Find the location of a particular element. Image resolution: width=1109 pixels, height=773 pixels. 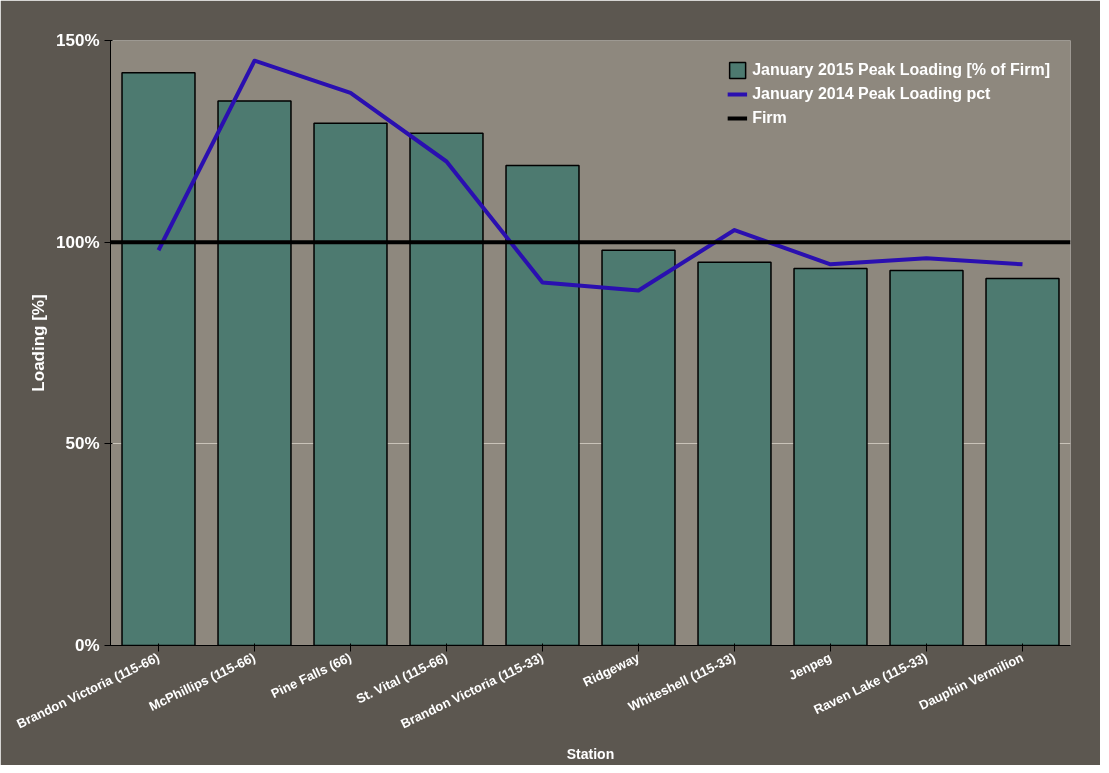

x-axis-title: Station is located at coordinates (590, 754).